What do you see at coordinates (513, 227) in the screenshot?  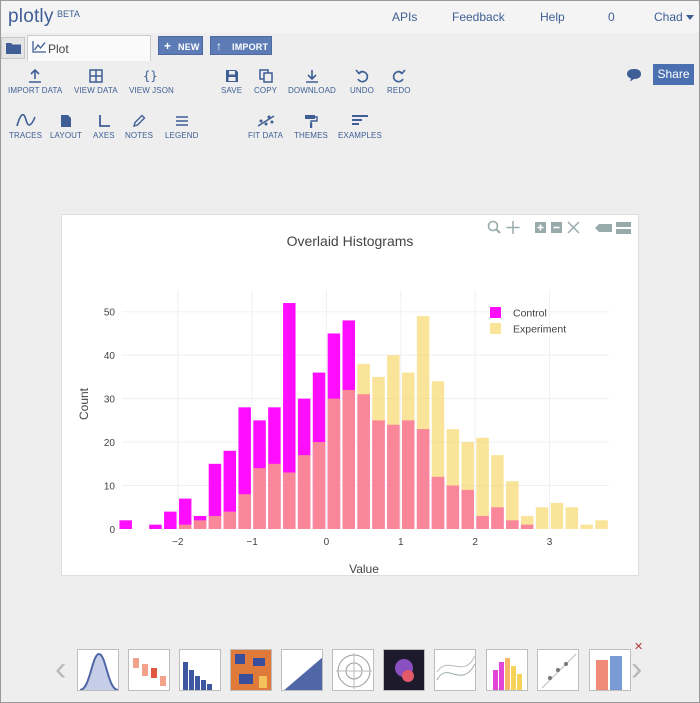 I see `pan-icon` at bounding box center [513, 227].